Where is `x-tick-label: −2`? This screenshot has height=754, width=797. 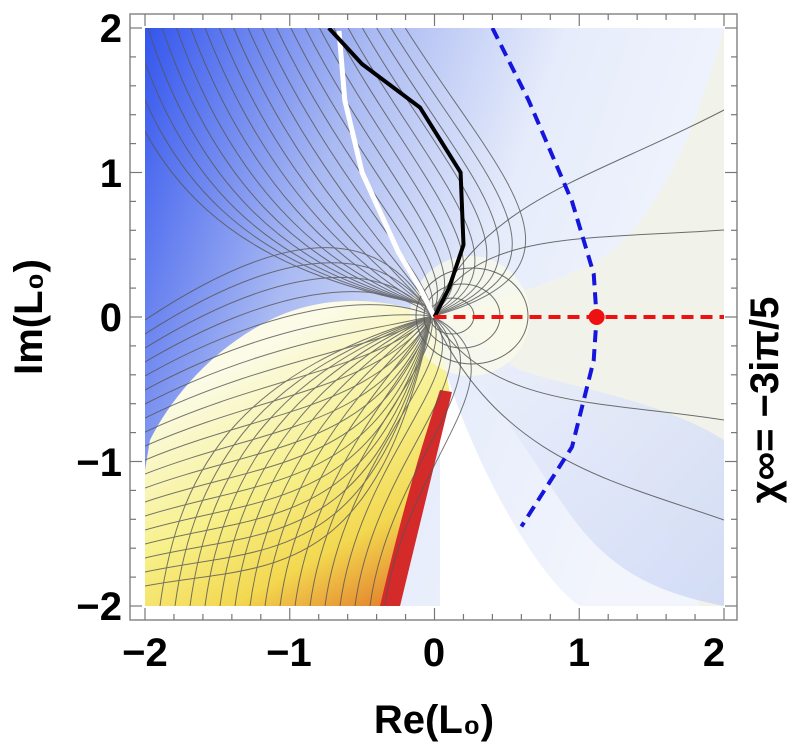 x-tick-label: −2 is located at coordinates (145, 653).